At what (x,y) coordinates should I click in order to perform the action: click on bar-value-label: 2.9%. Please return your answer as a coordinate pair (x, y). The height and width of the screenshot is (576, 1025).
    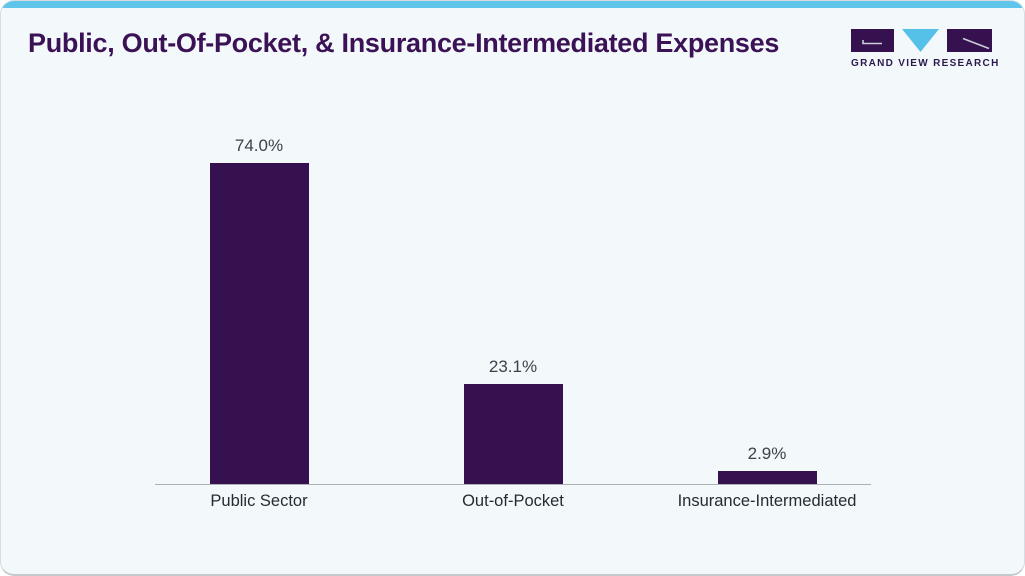
    Looking at the image, I should click on (767, 454).